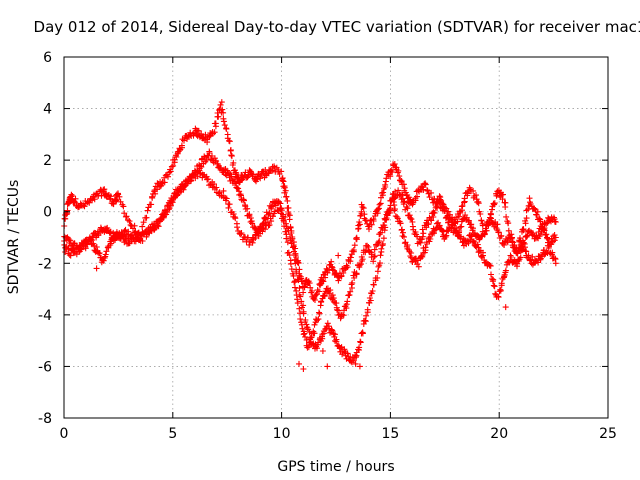  Describe the element at coordinates (499, 434) in the screenshot. I see `x-tick-label: 20` at that location.